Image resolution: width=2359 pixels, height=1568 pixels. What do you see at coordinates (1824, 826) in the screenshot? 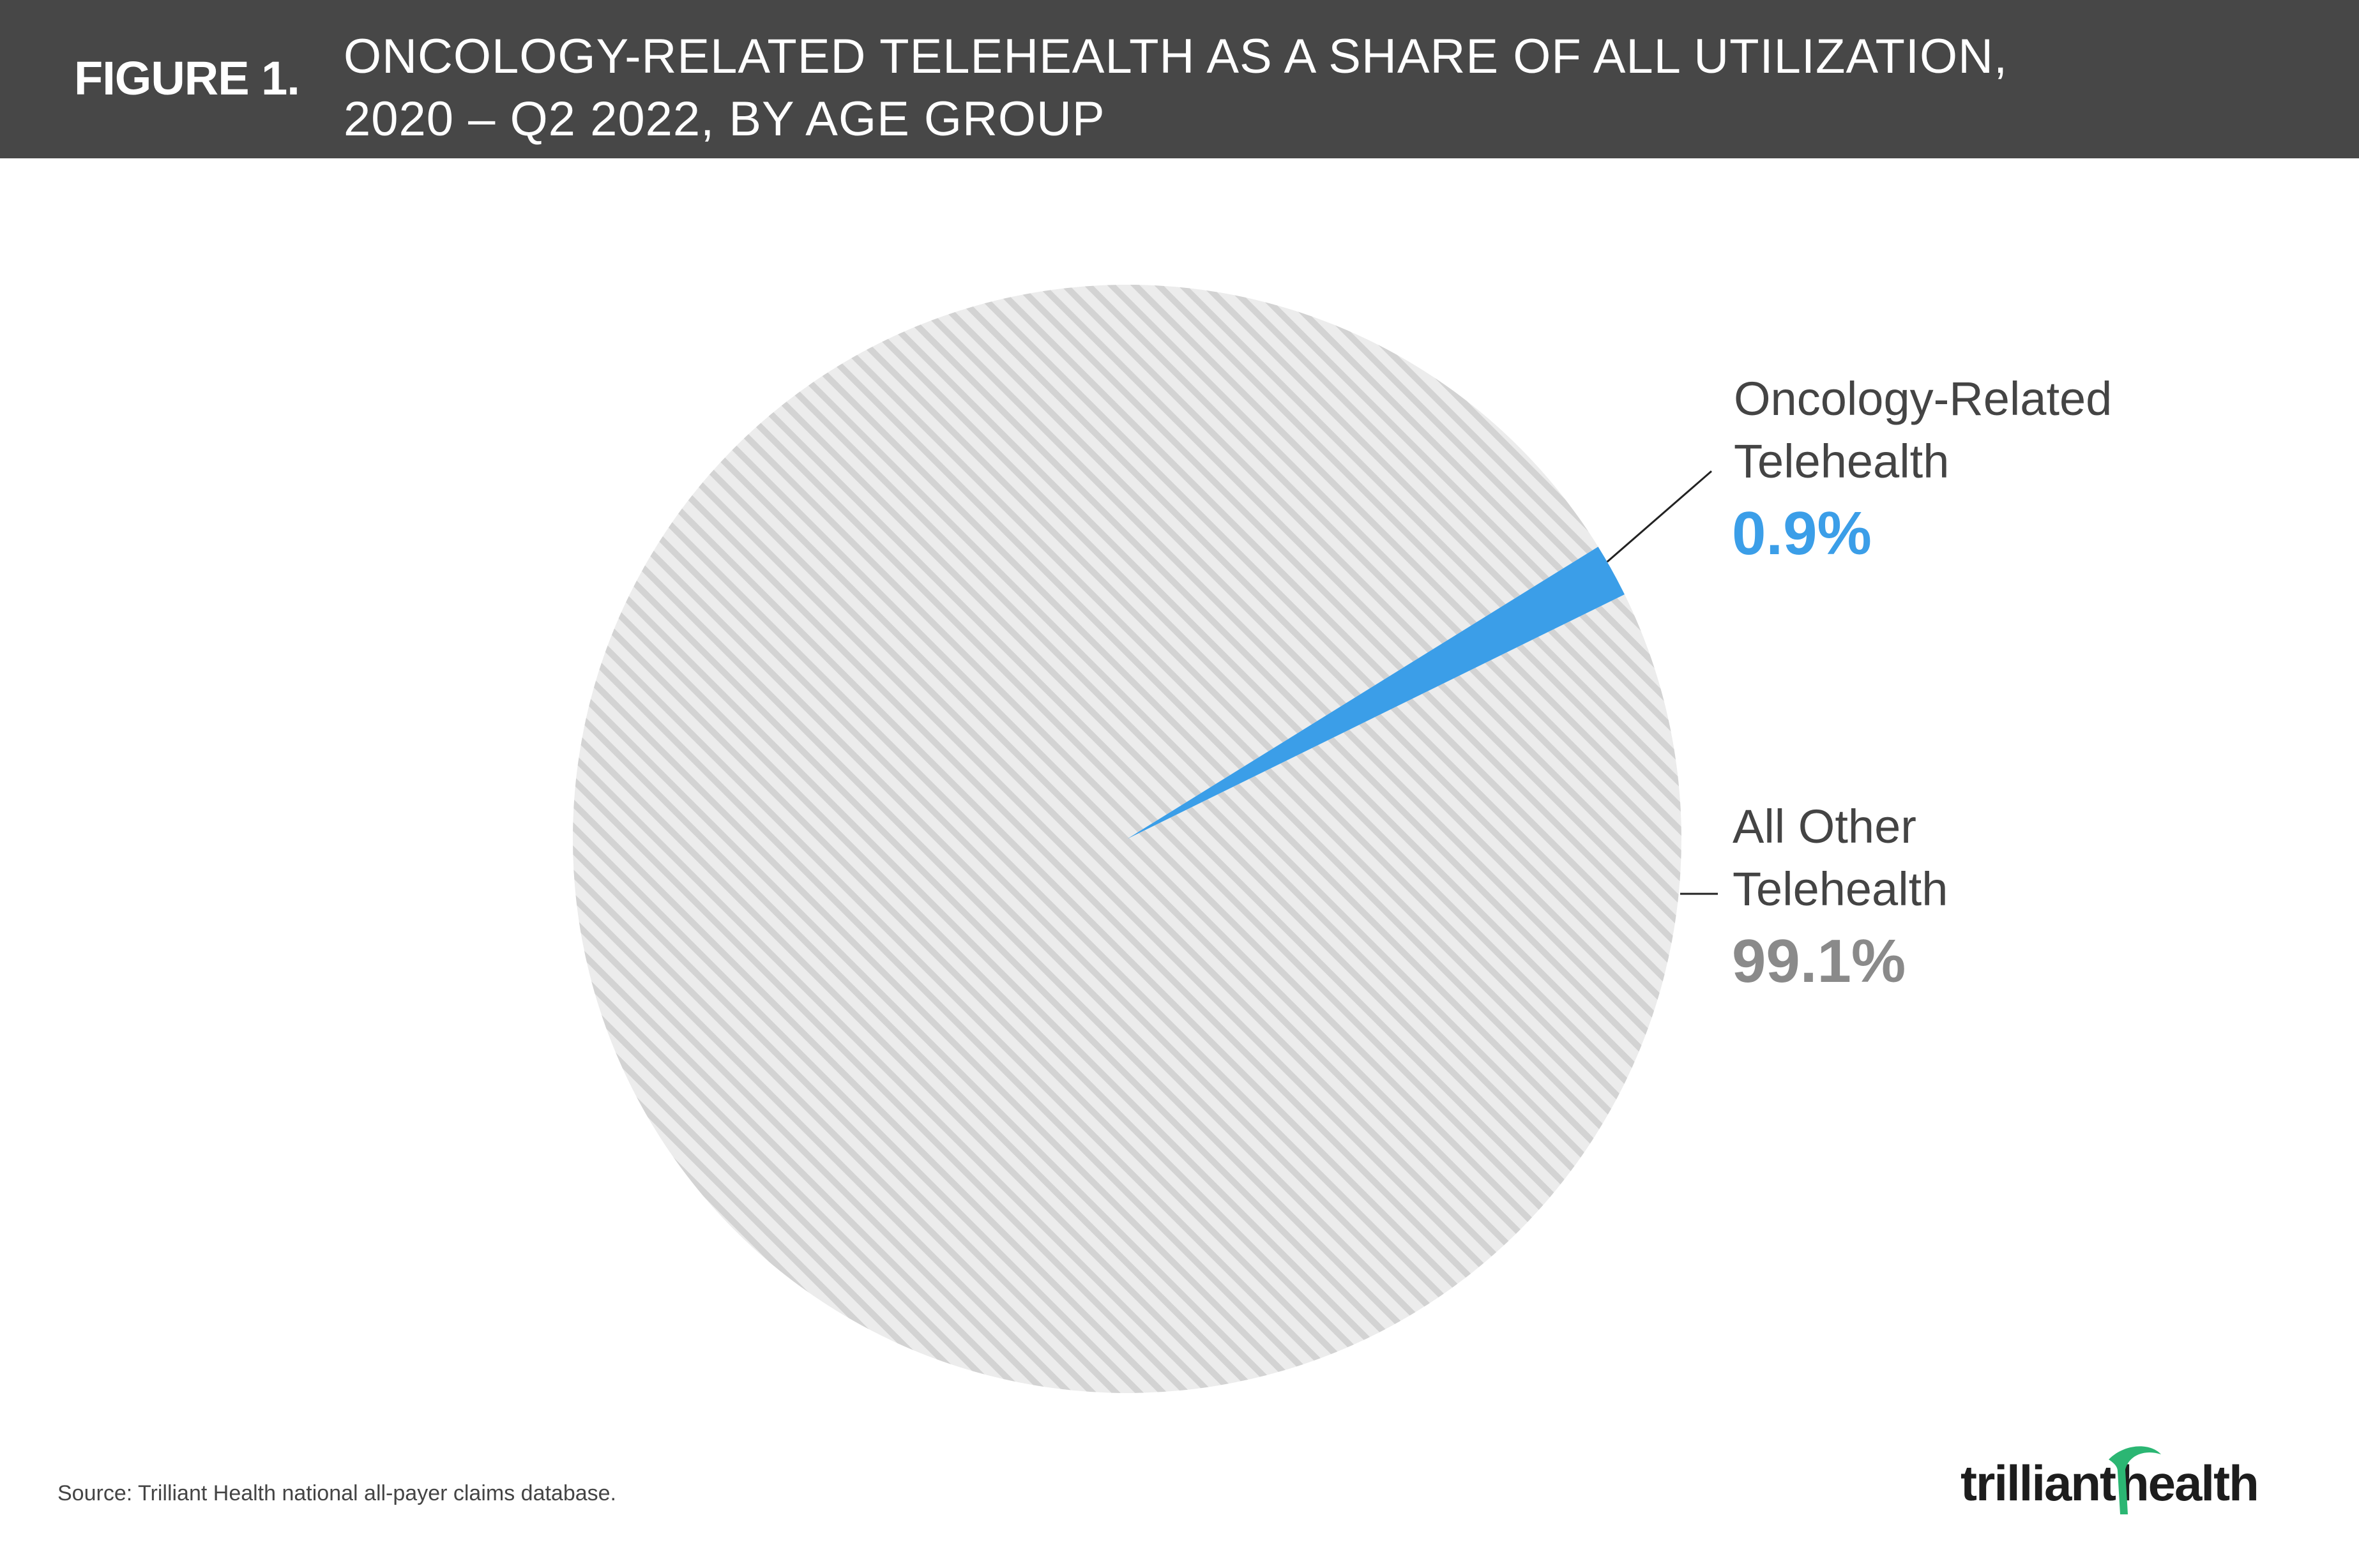
I see `label-all-other-name-line-1: All Other` at bounding box center [1824, 826].